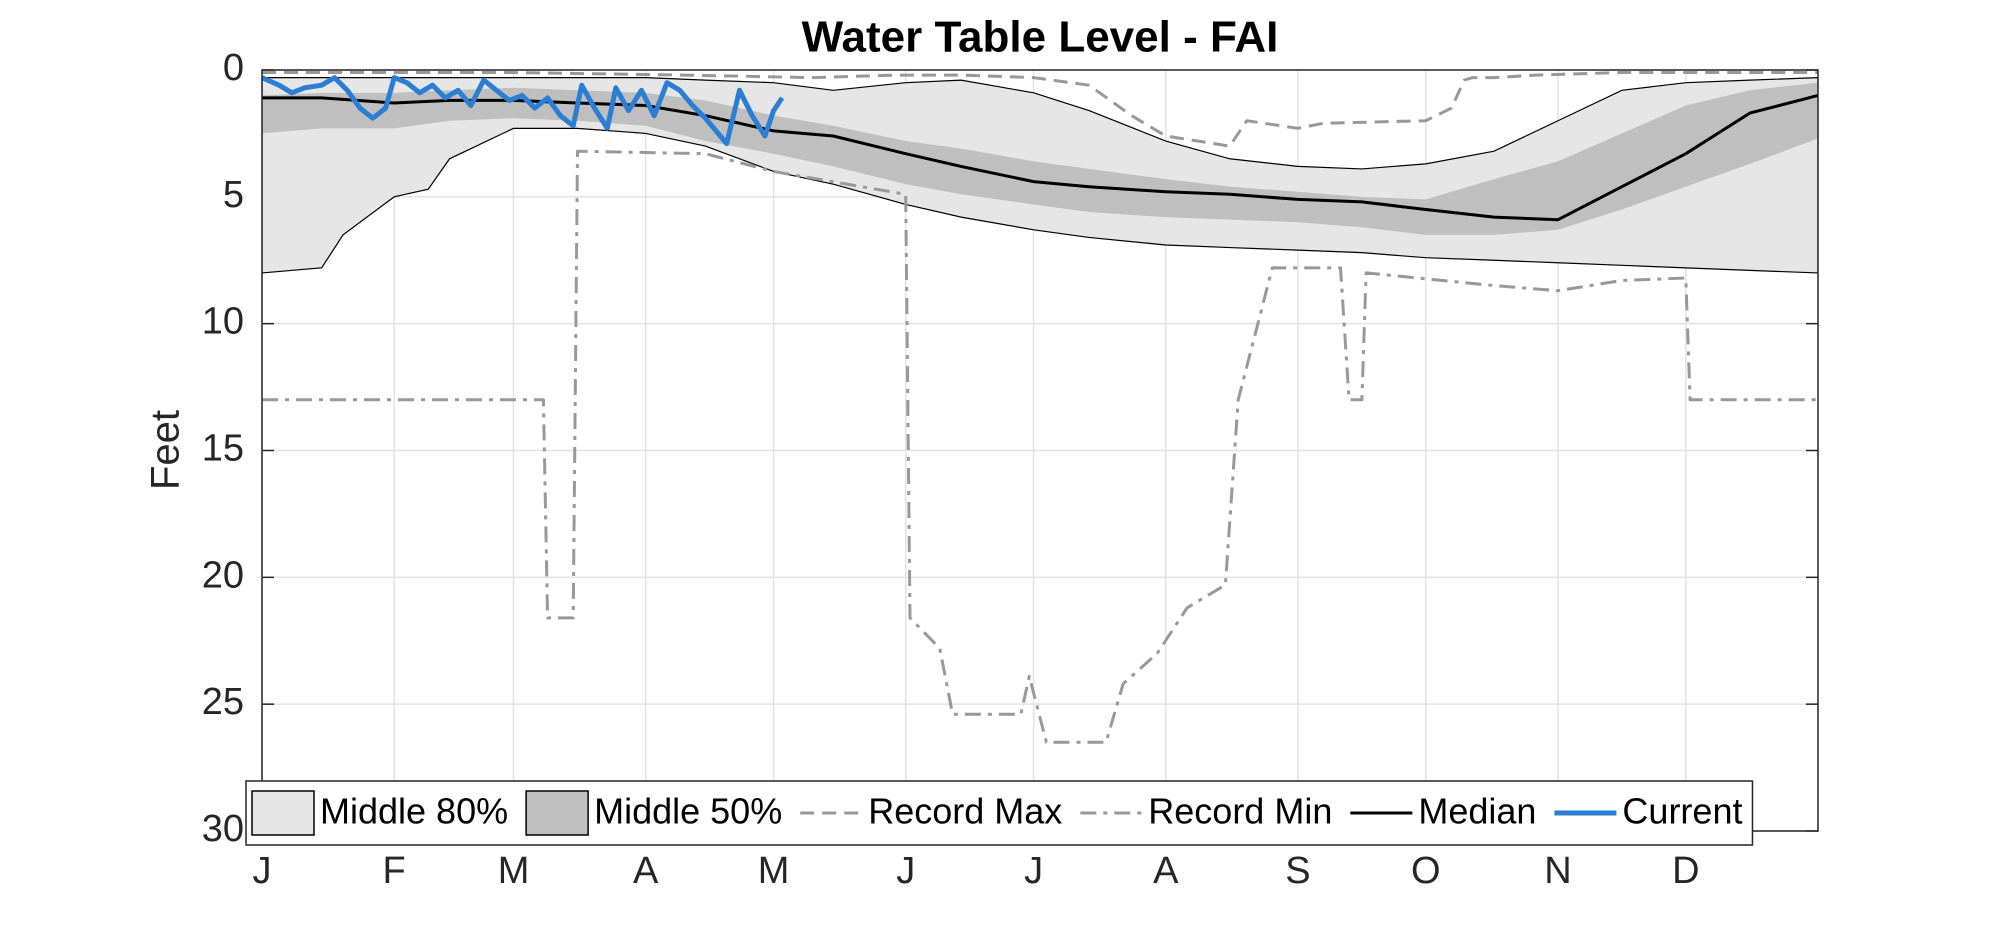 This screenshot has height=930, width=2000. I want to click on x-tick-label: O, so click(1426, 871).